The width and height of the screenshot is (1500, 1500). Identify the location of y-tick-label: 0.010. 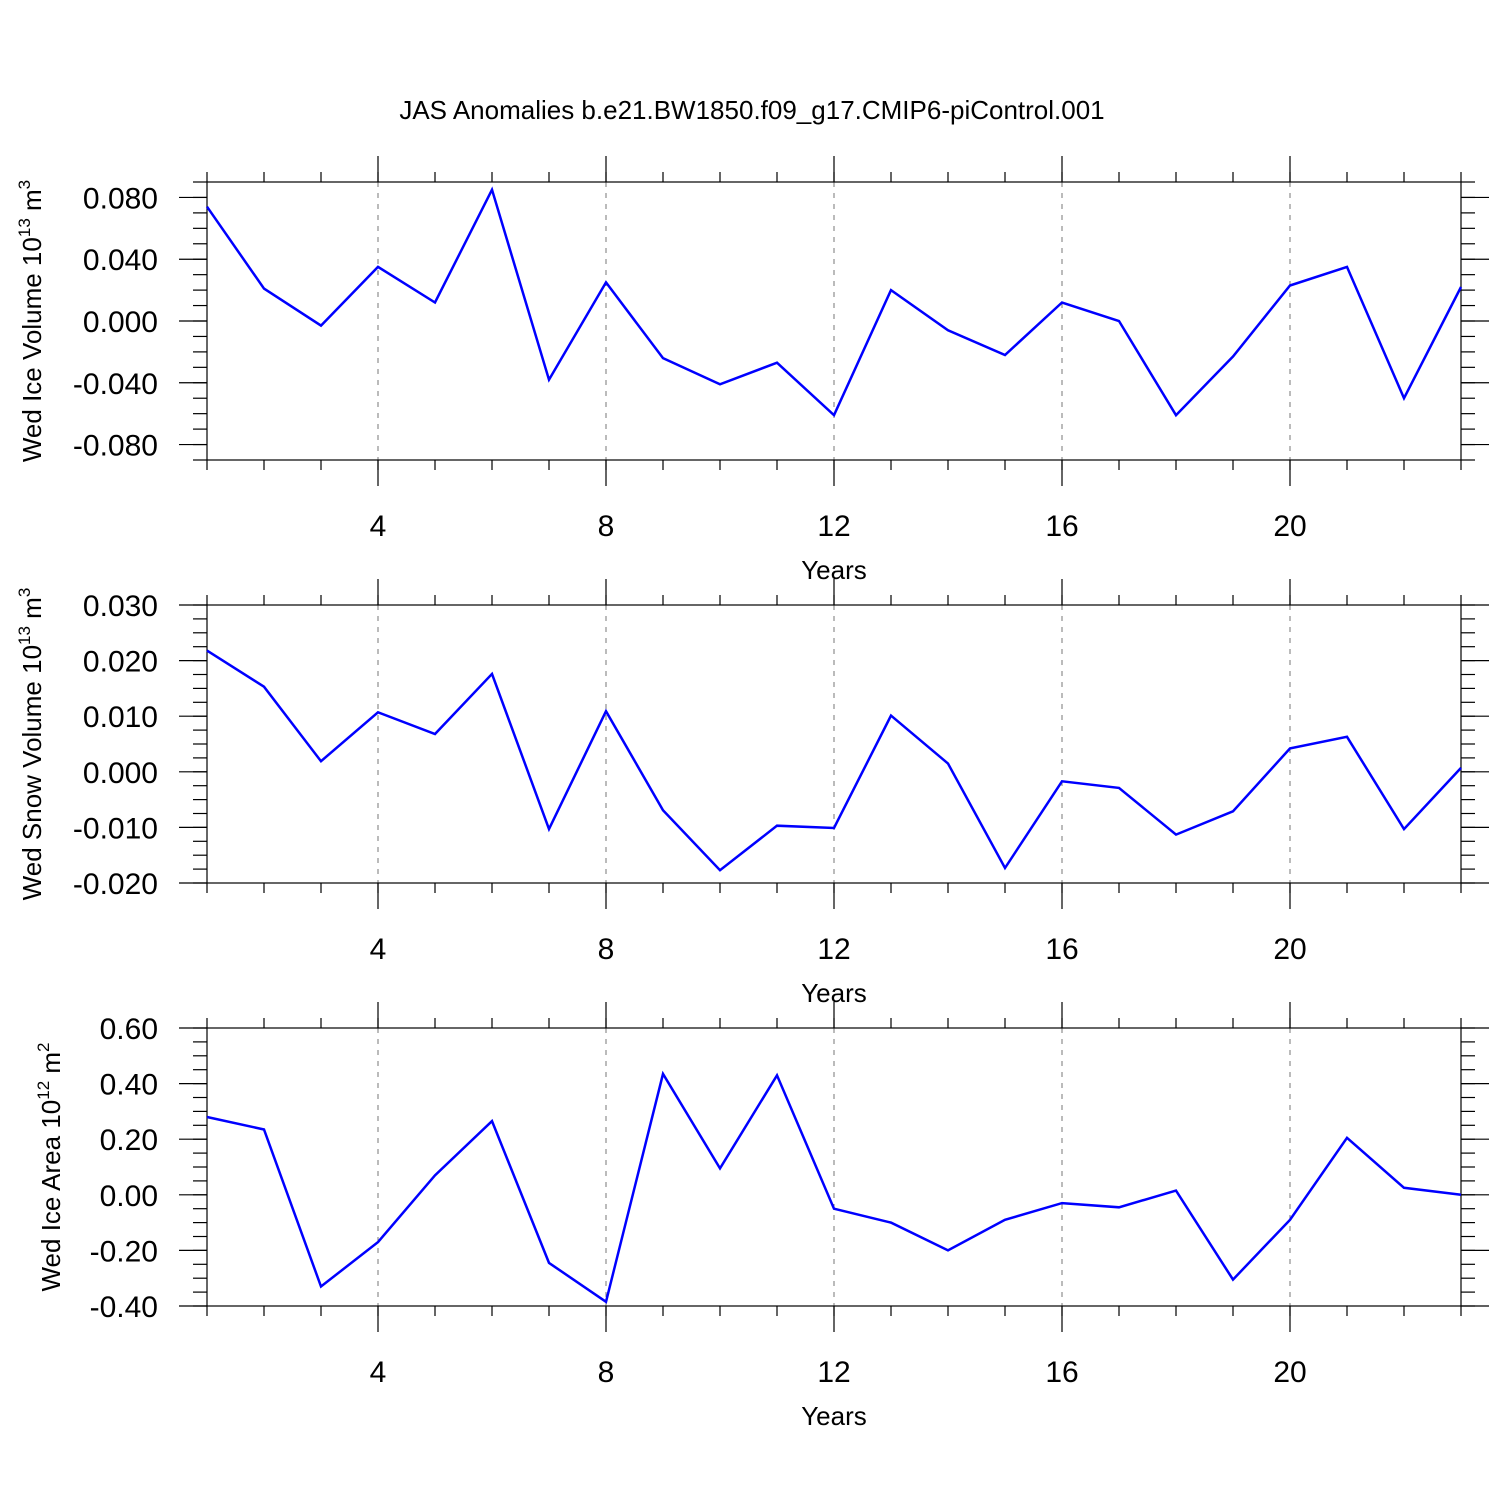
(120, 717).